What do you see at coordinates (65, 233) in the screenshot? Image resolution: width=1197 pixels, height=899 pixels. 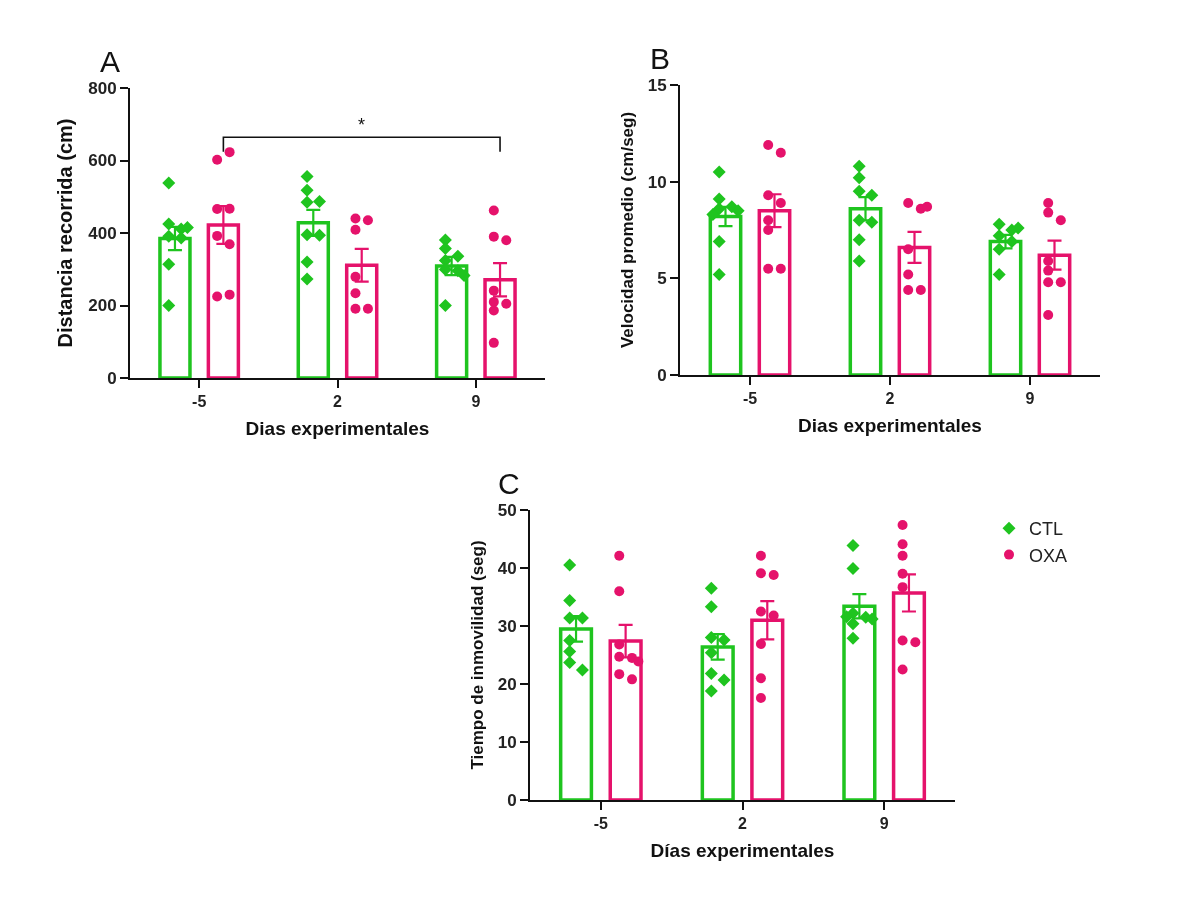 I see `y-axis-title: Distancia recorrida (cm)` at bounding box center [65, 233].